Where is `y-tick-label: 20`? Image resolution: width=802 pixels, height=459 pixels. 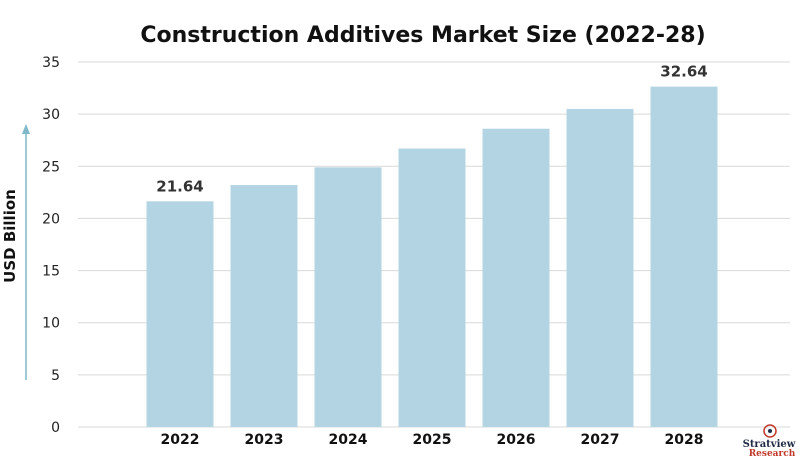 y-tick-label: 20 is located at coordinates (51, 219).